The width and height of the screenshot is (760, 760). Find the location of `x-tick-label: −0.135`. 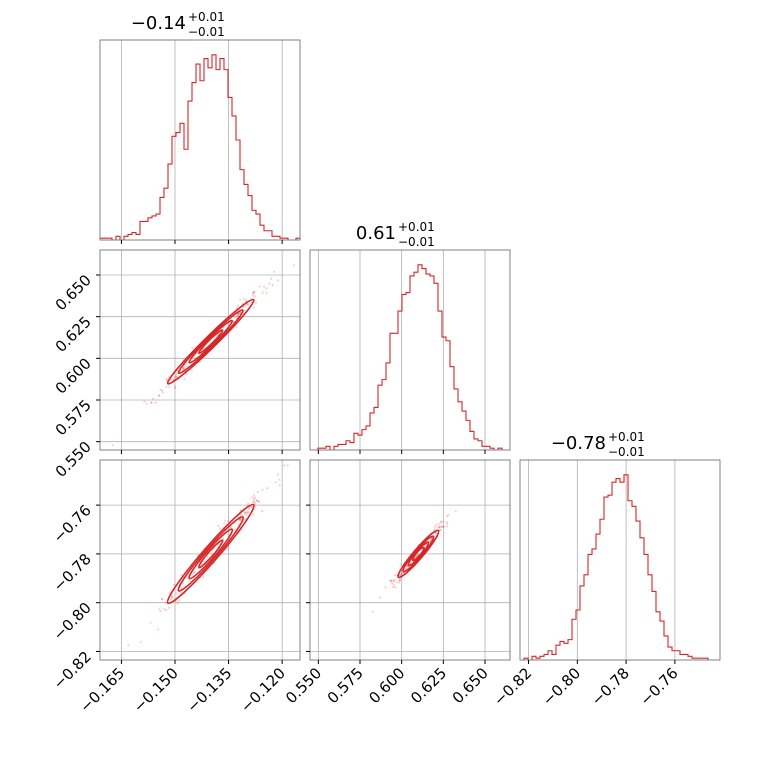

x-tick-label: −0.135 is located at coordinates (209, 690).